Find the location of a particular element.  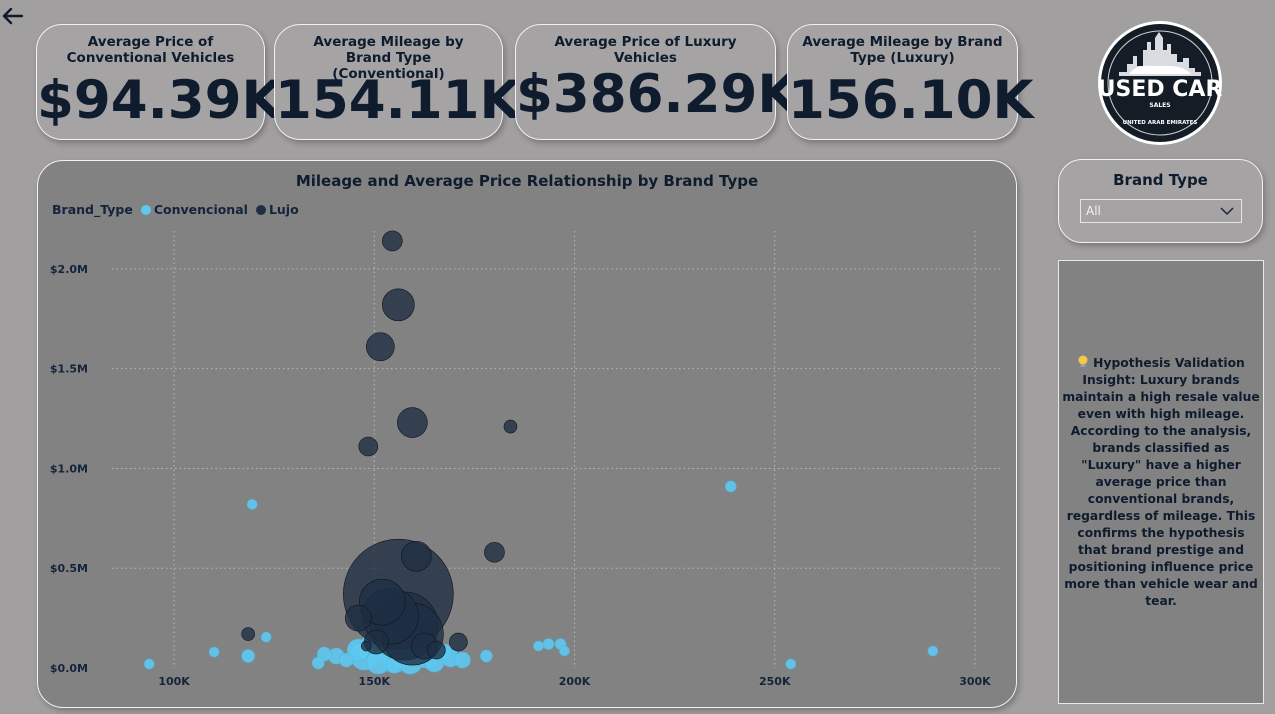

used-car-sales-logo: USED CAR SALES UNITED ARAB EMIRATES is located at coordinates (1160, 83).